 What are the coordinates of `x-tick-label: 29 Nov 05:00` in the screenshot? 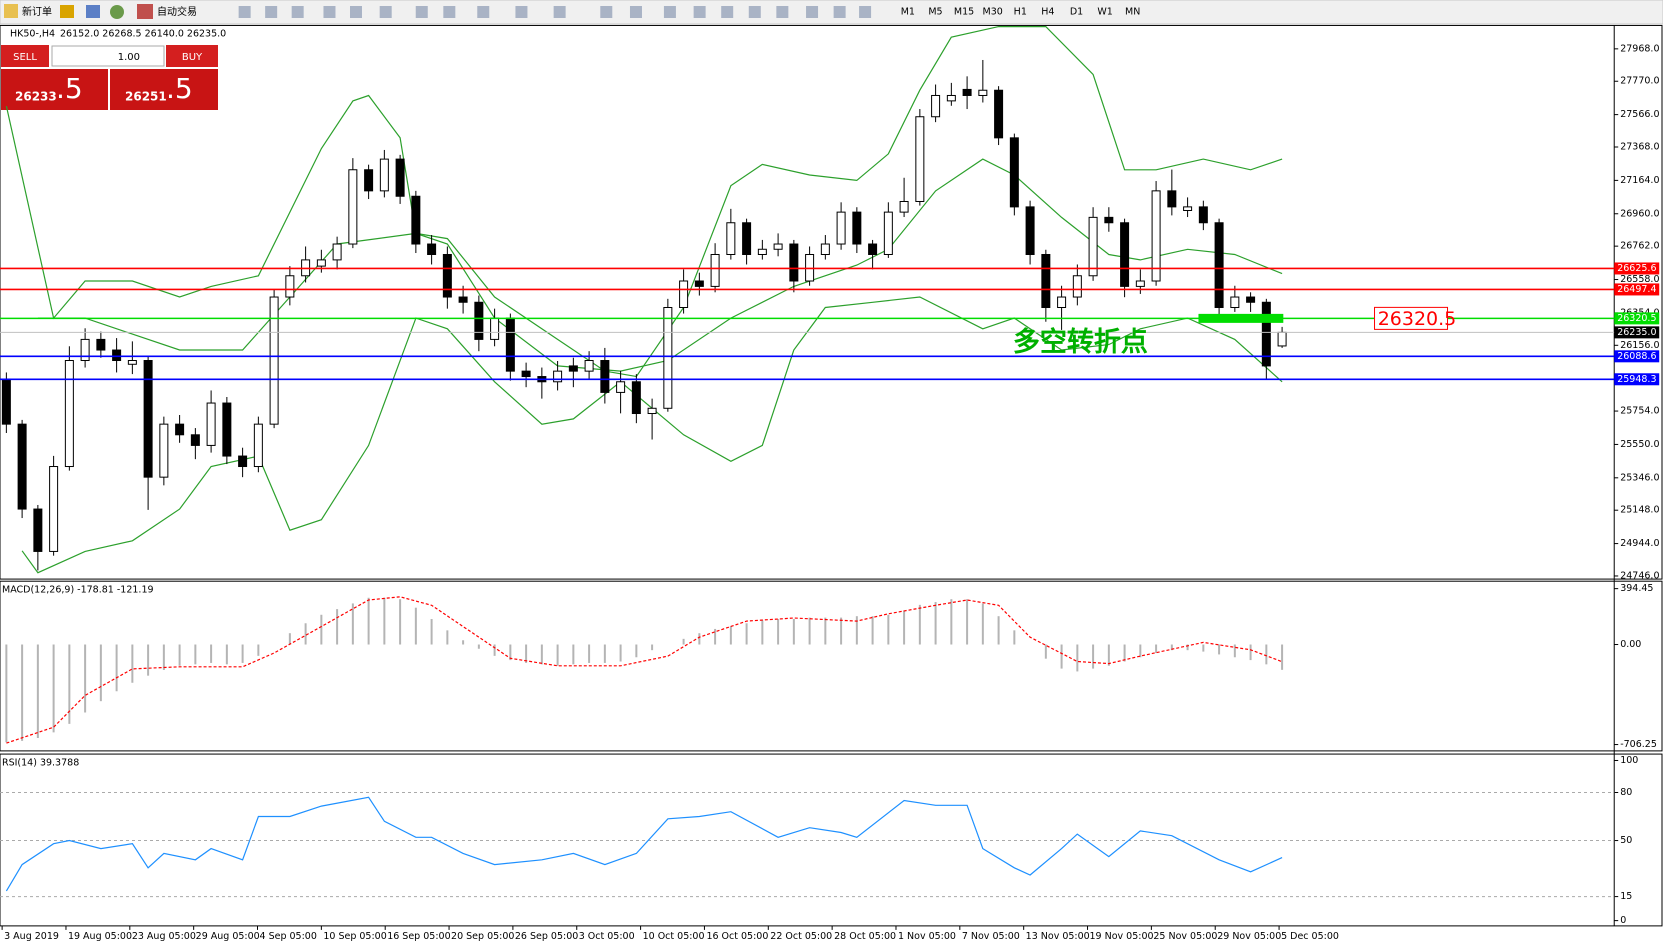 It's located at (1249, 936).